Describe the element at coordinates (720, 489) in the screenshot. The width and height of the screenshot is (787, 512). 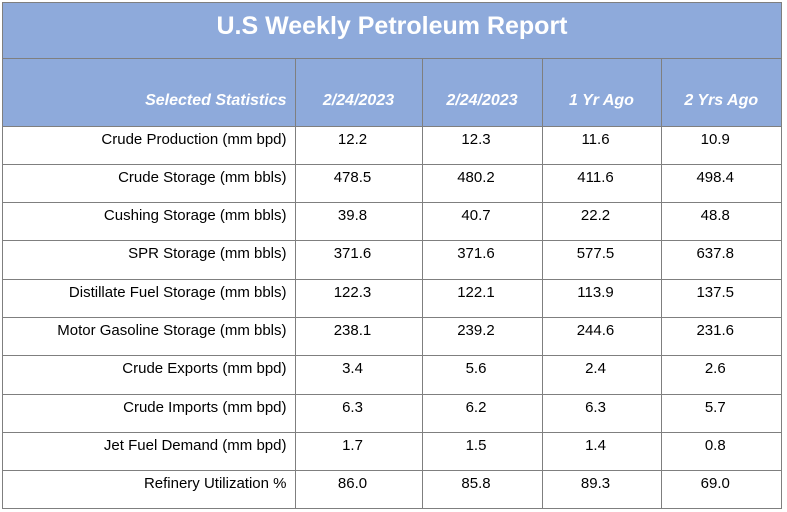
I see `table-cell: 69.0` at that location.